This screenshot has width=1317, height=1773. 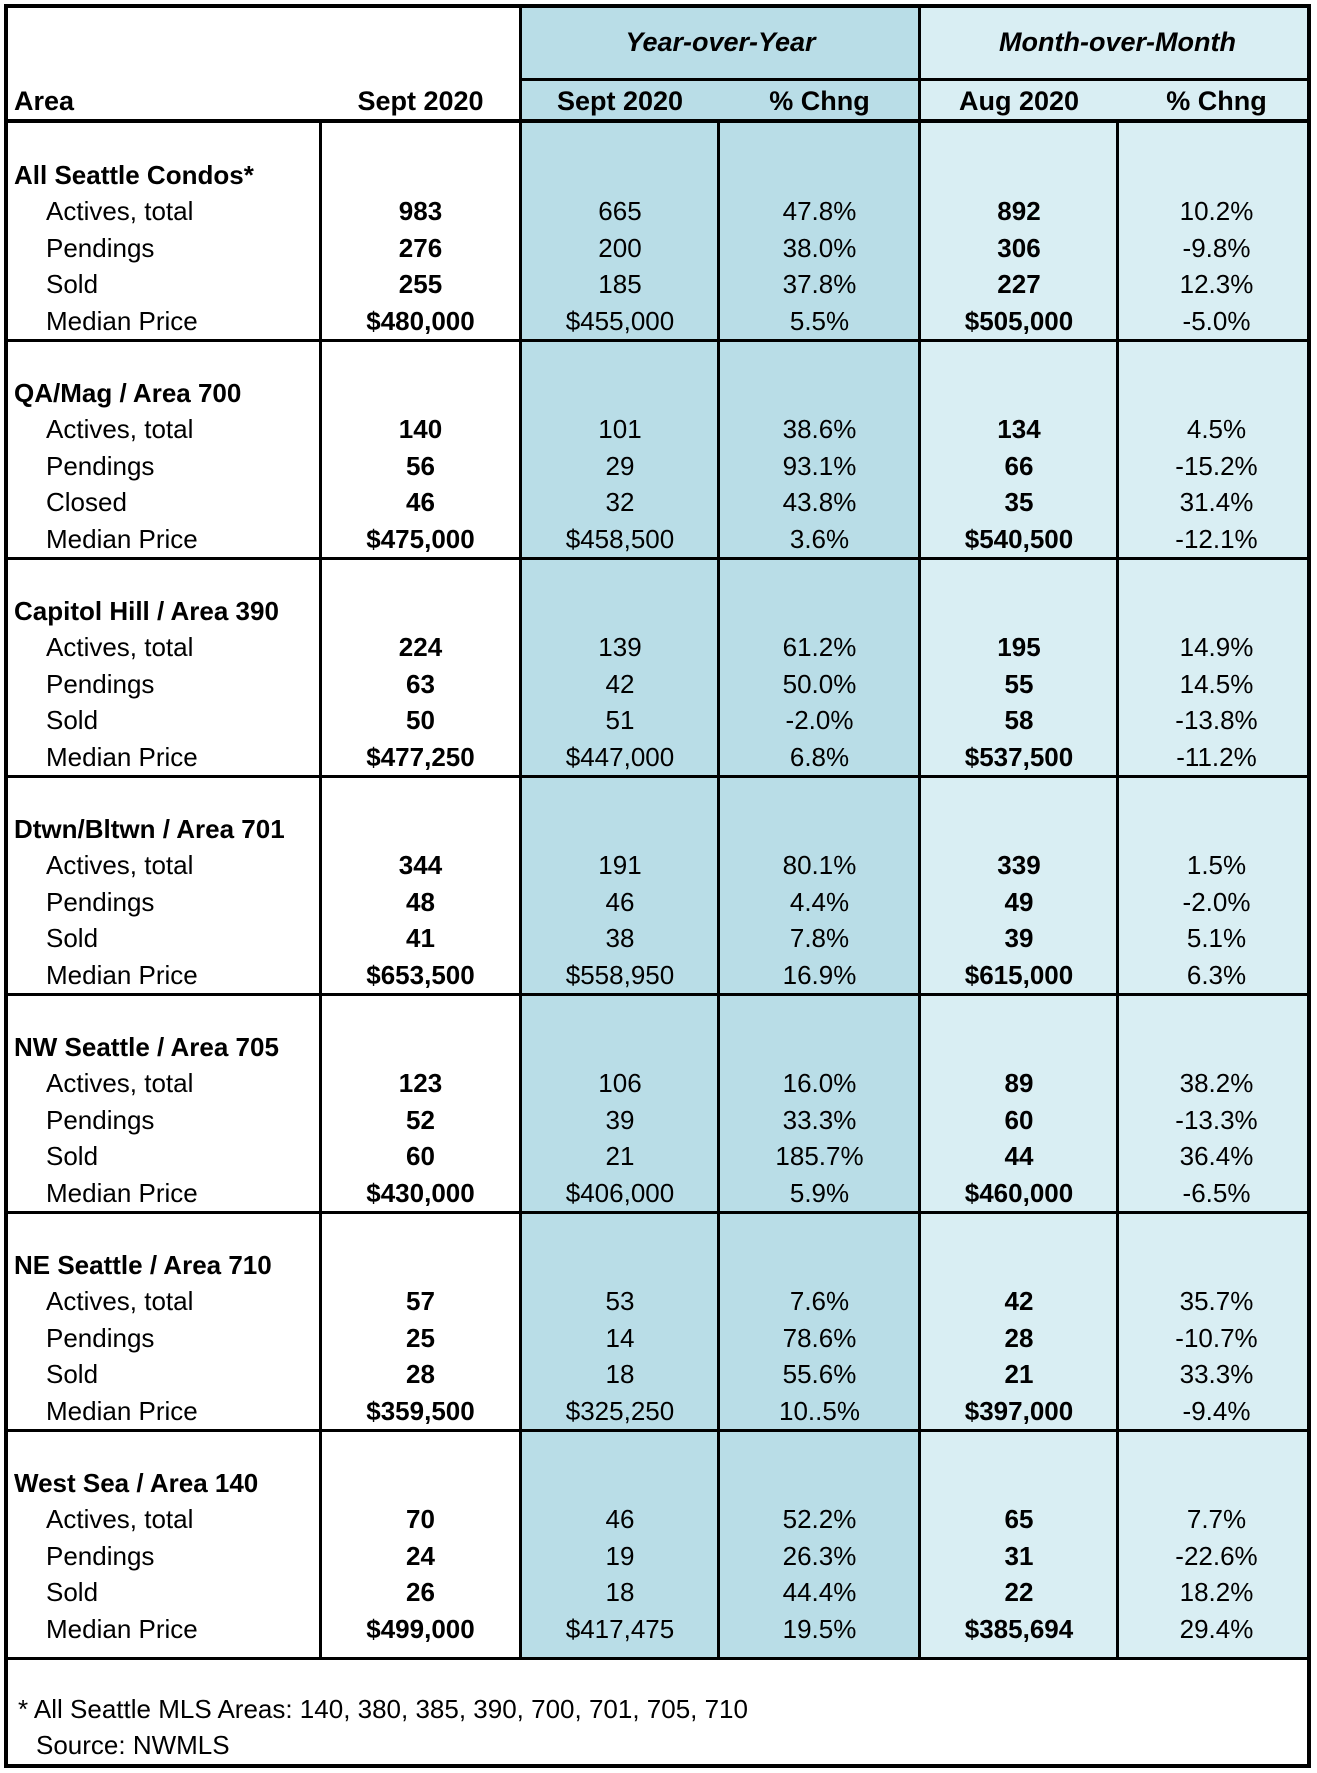 What do you see at coordinates (819, 538) in the screenshot?
I see `cell-yoy-chg: 3.6%` at bounding box center [819, 538].